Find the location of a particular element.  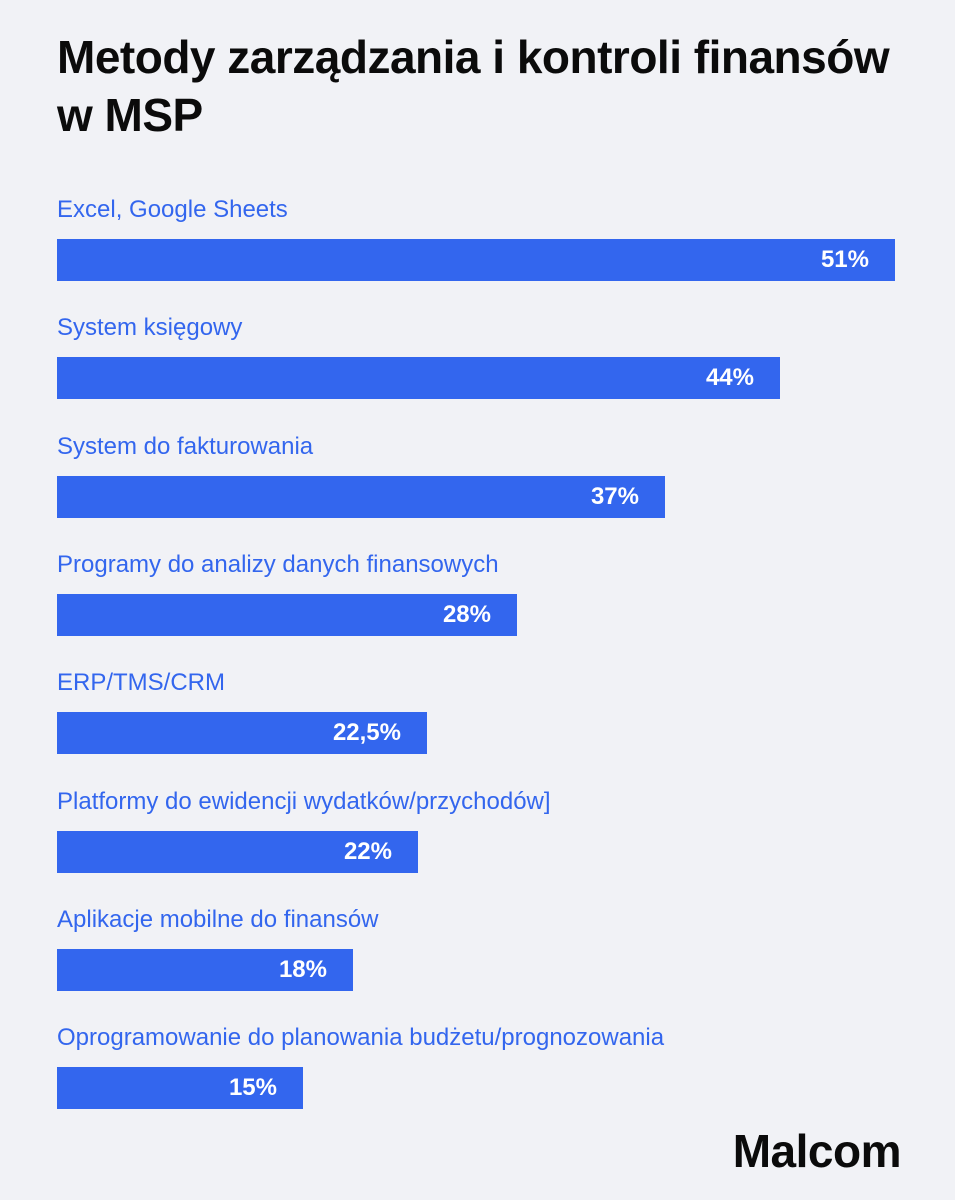

bar: 18% is located at coordinates (205, 969).